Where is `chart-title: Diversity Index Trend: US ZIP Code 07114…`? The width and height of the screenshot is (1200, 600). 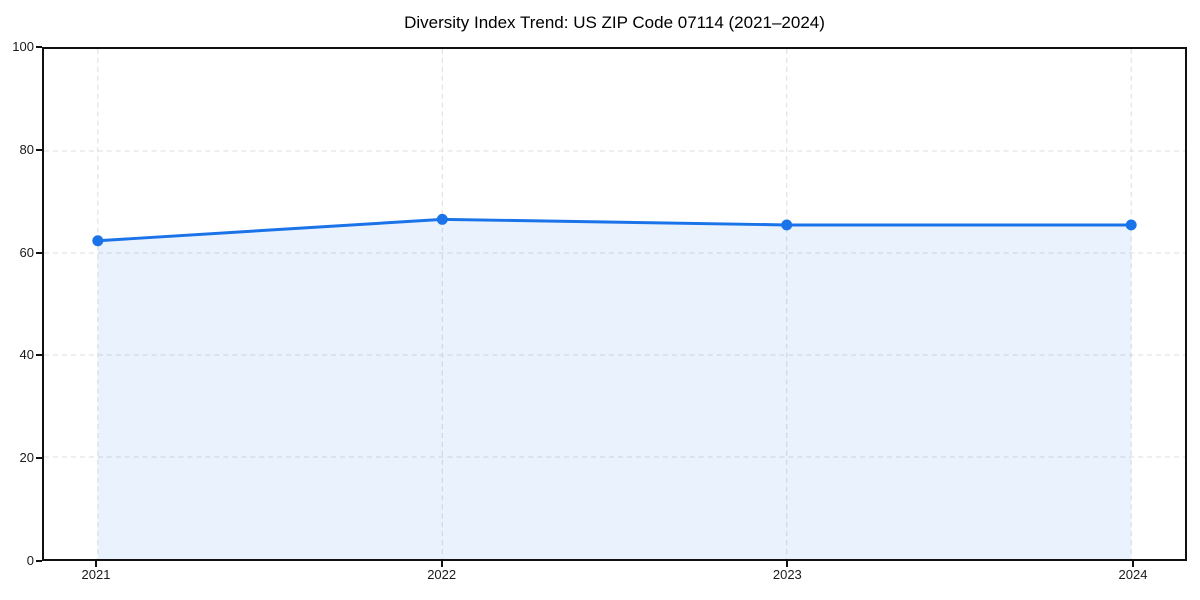
chart-title: Diversity Index Trend: US ZIP Code 07114… is located at coordinates (614, 22).